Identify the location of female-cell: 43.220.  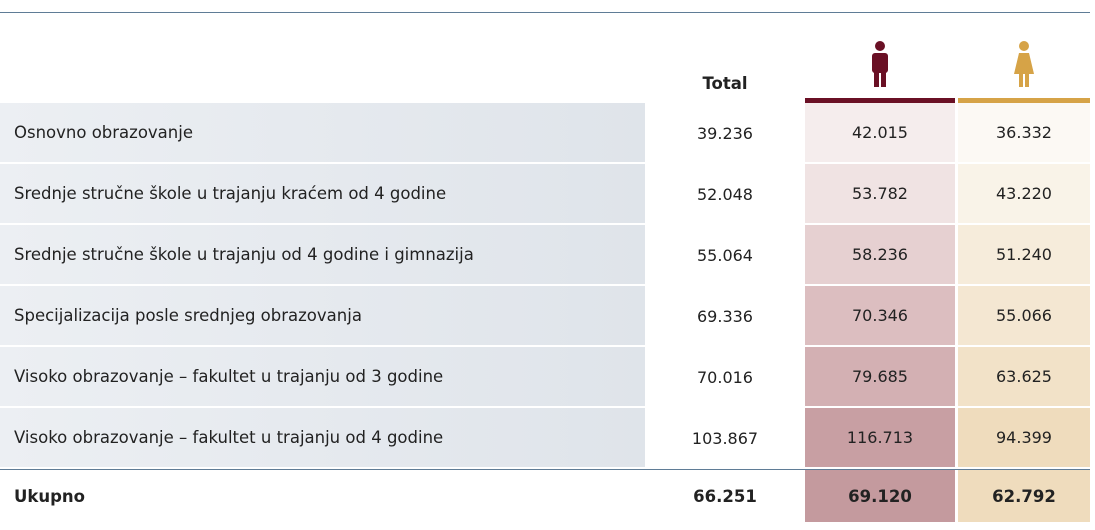
(1024, 194).